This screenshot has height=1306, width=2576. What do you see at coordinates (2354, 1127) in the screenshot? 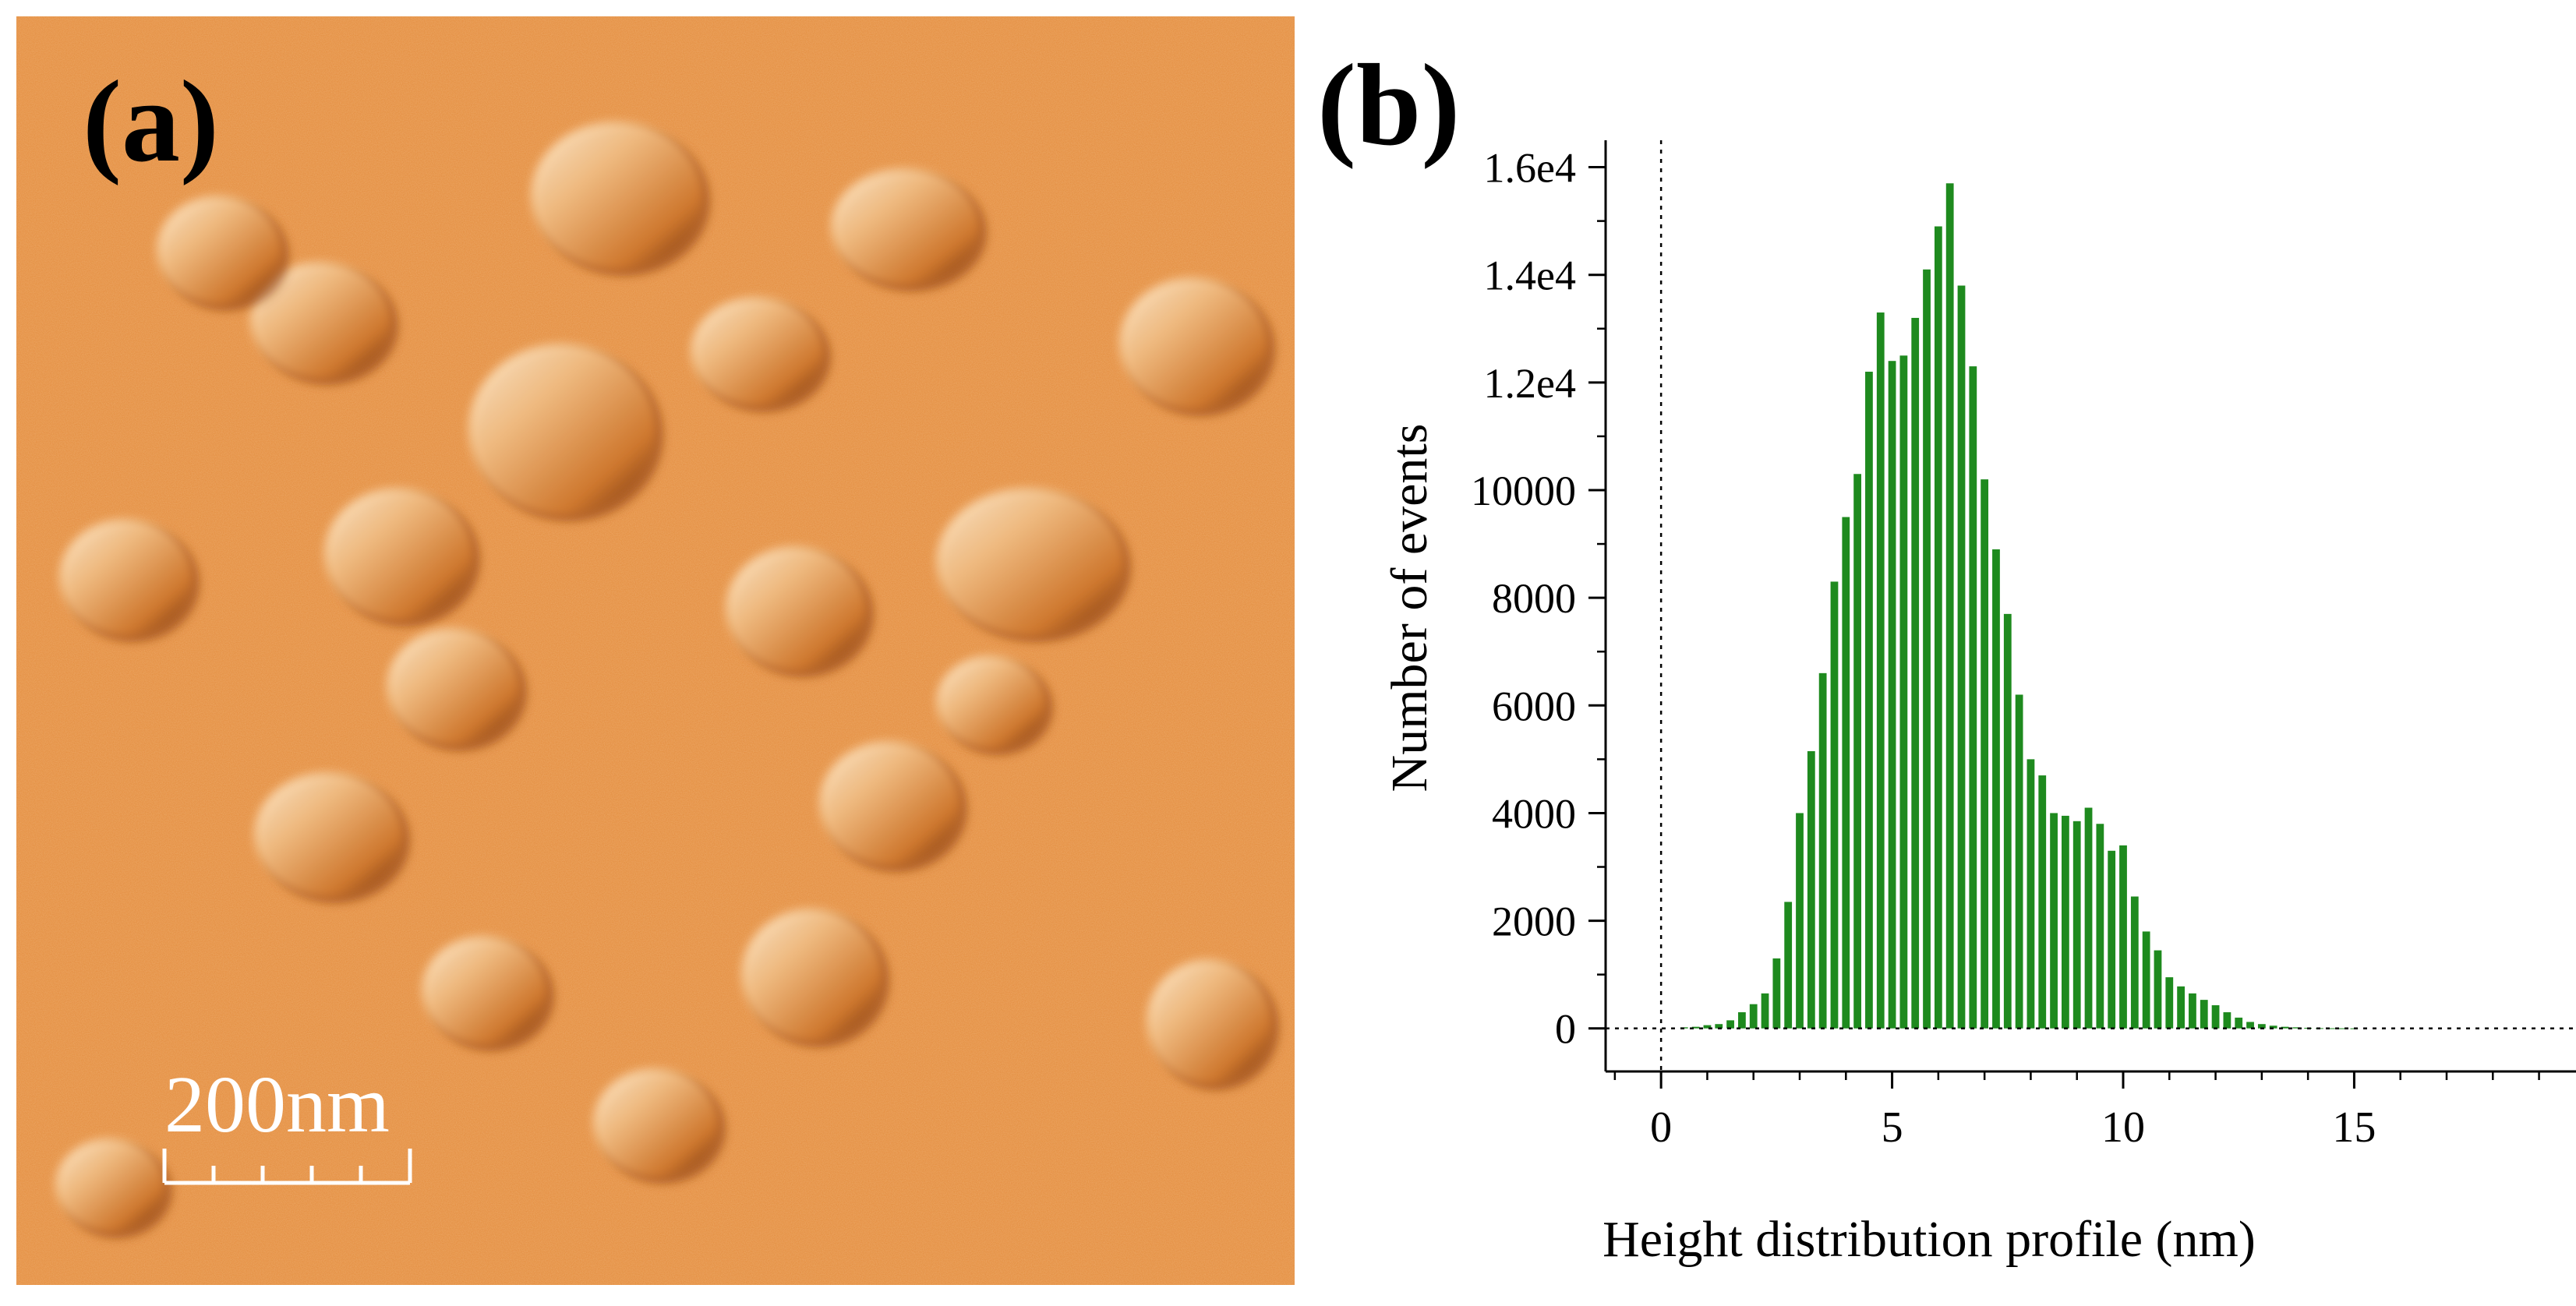
I see `x-tick-label: 15` at bounding box center [2354, 1127].